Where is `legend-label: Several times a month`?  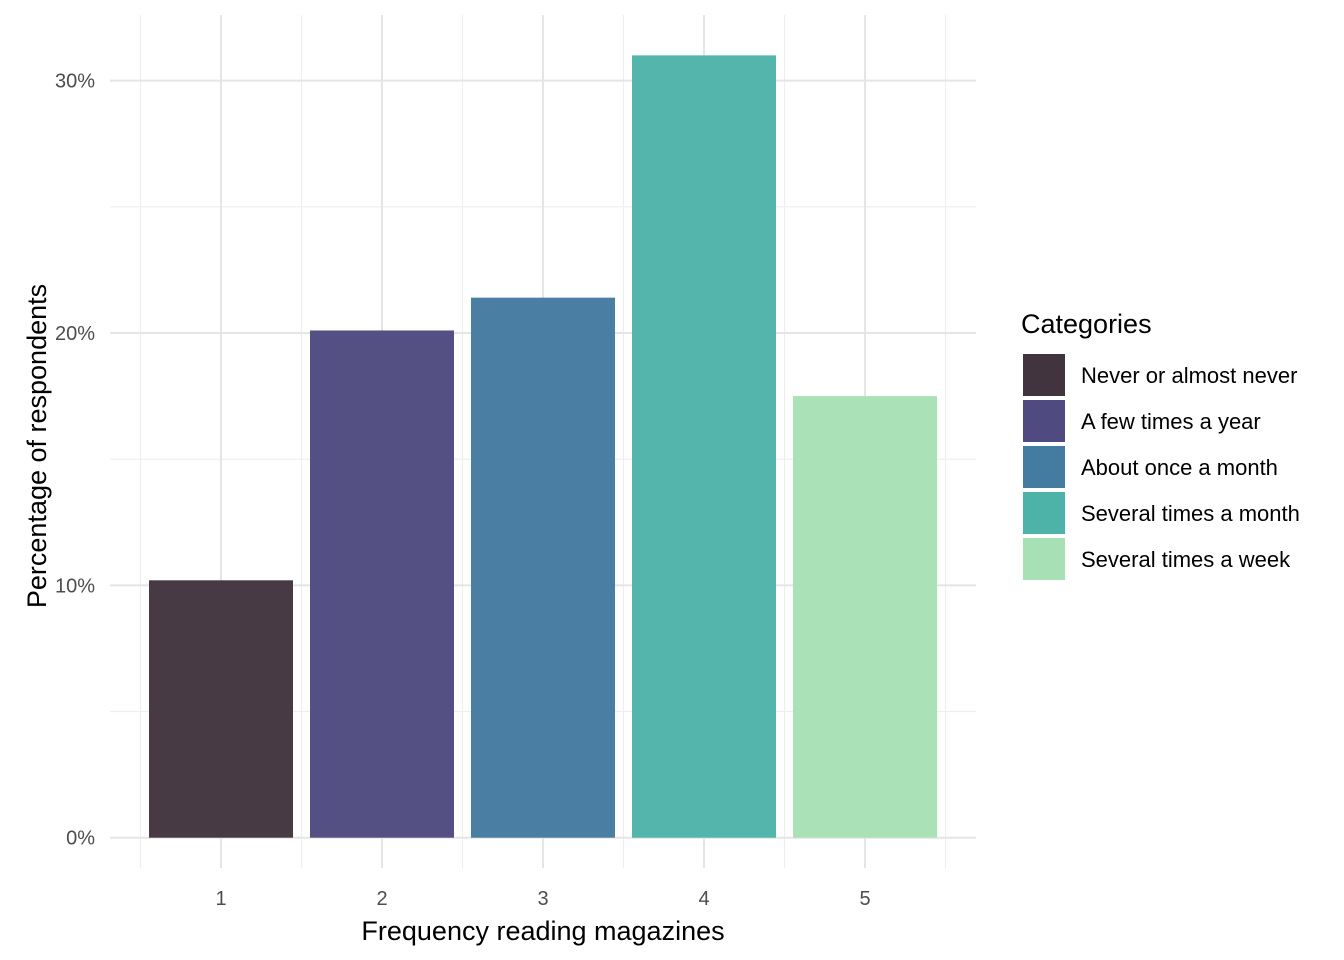 legend-label: Several times a month is located at coordinates (1190, 513).